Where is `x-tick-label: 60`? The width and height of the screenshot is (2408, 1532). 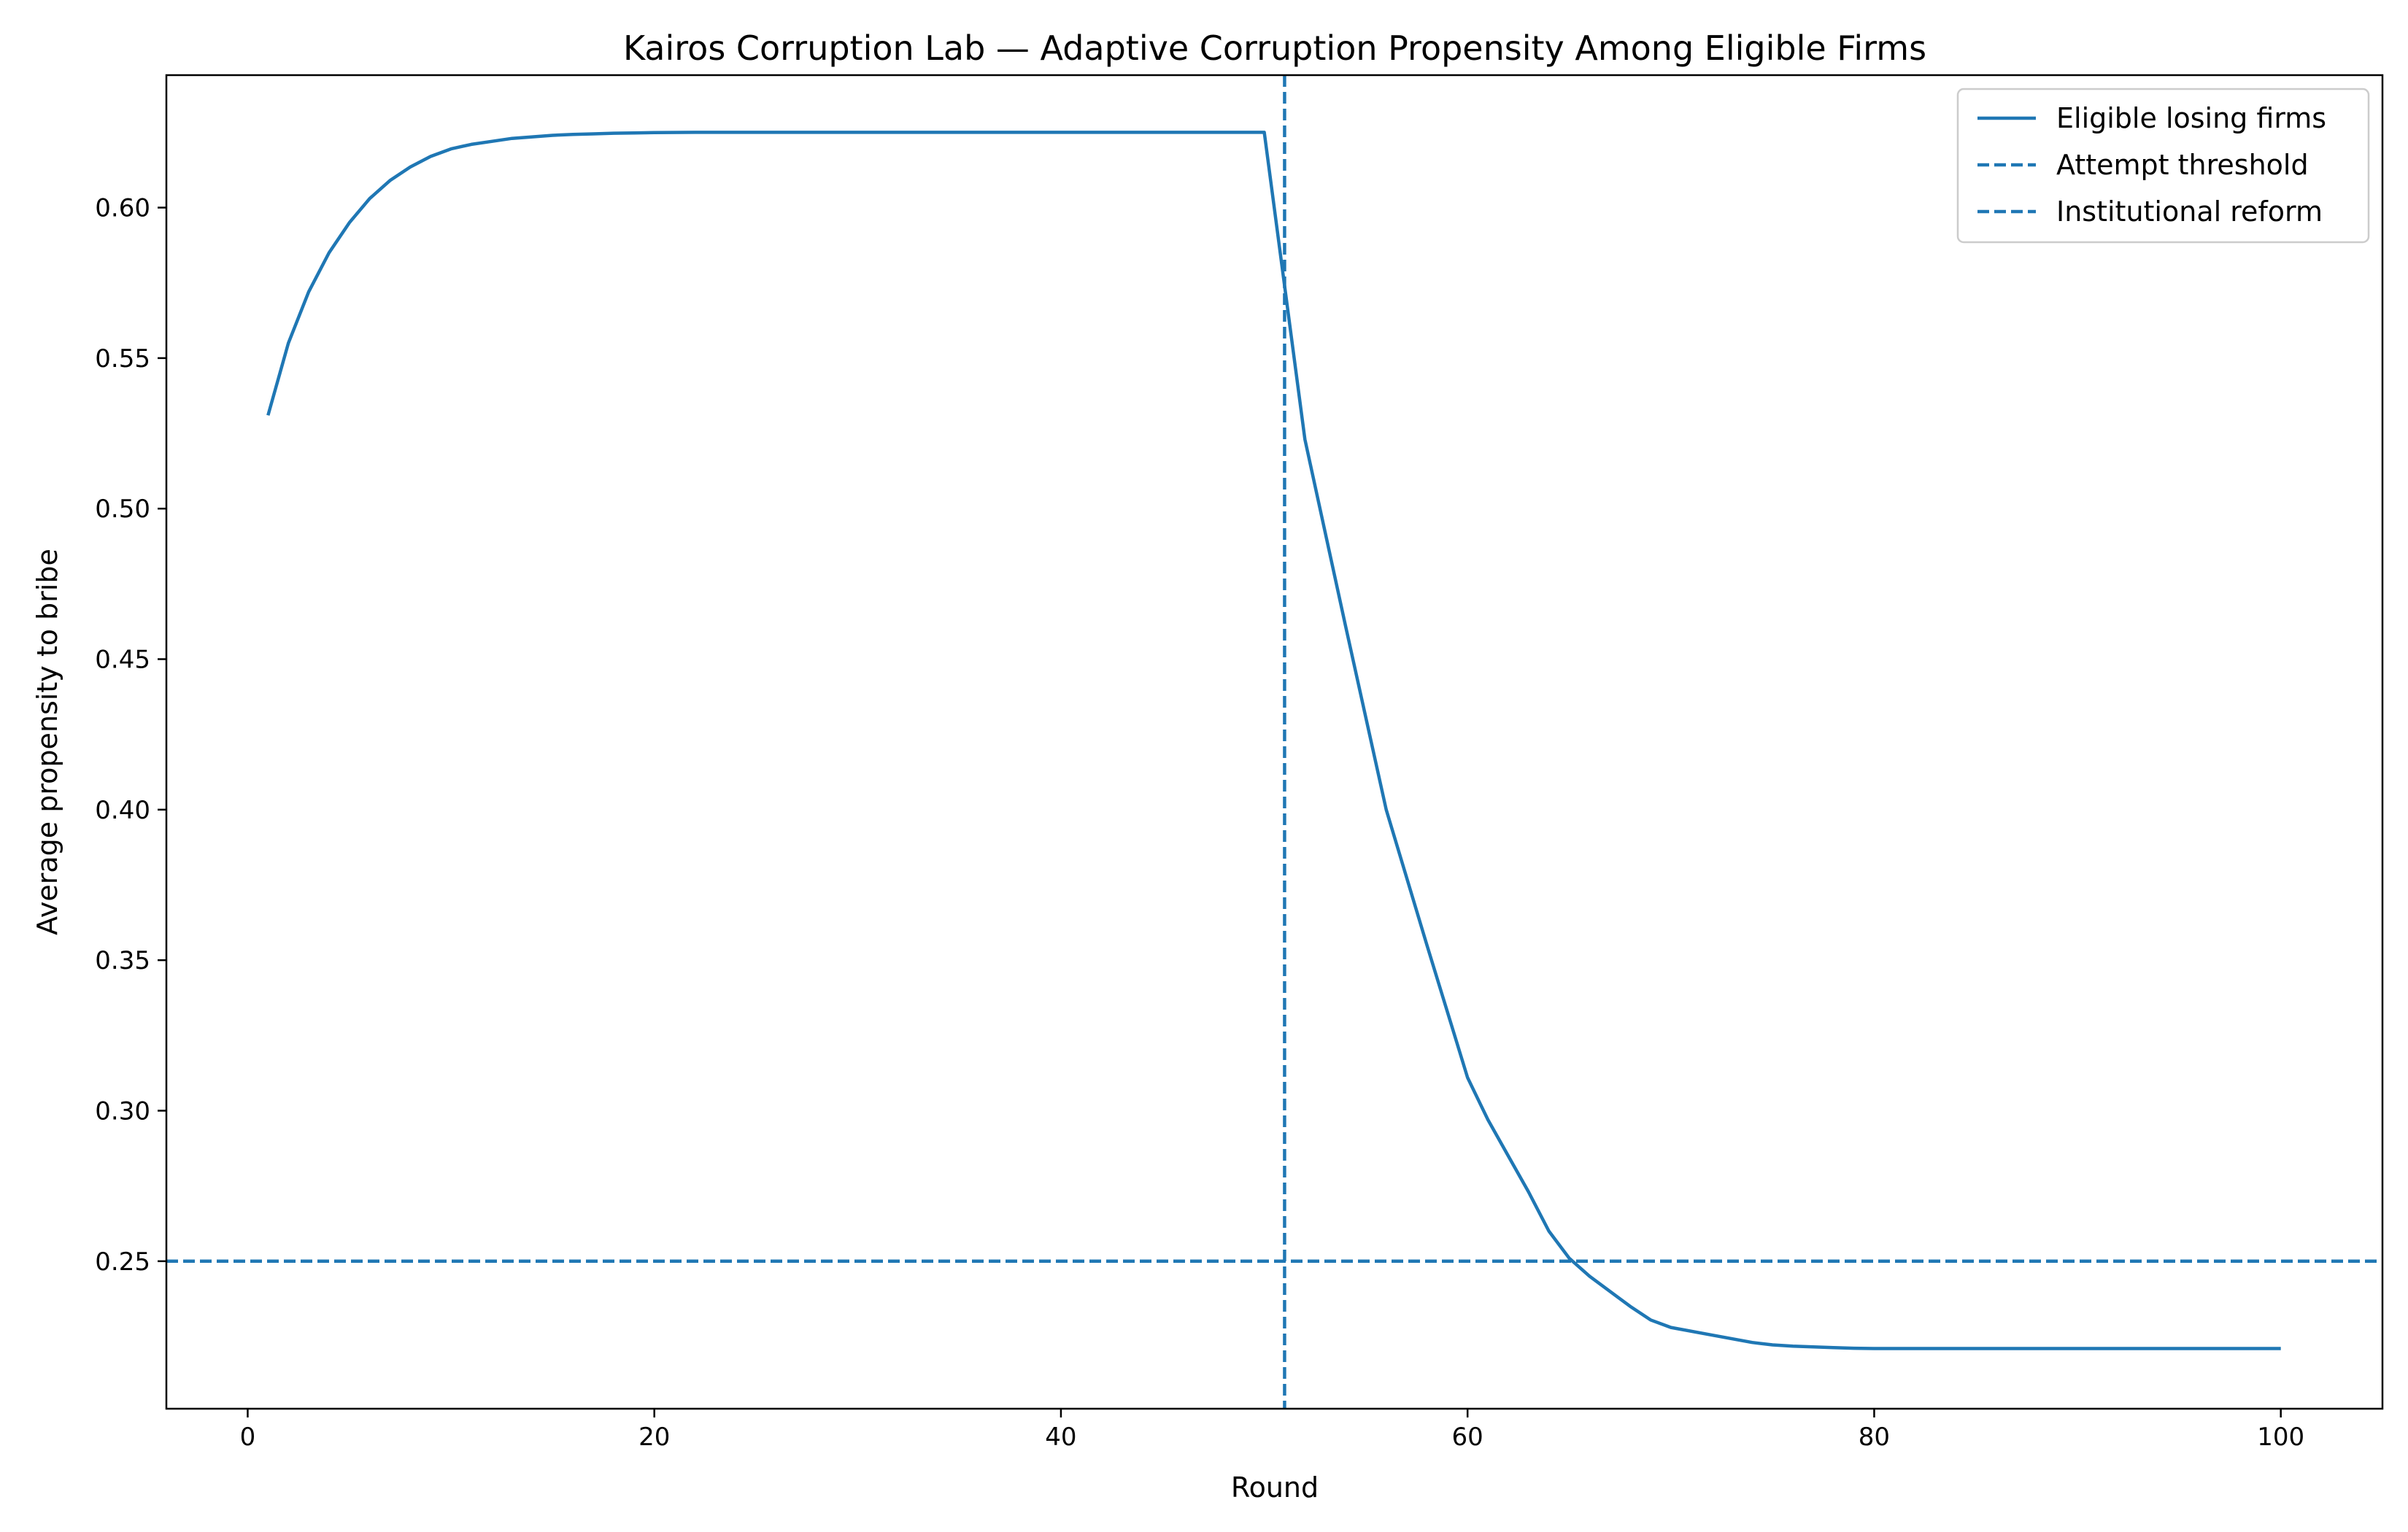 x-tick-label: 60 is located at coordinates (1467, 1438).